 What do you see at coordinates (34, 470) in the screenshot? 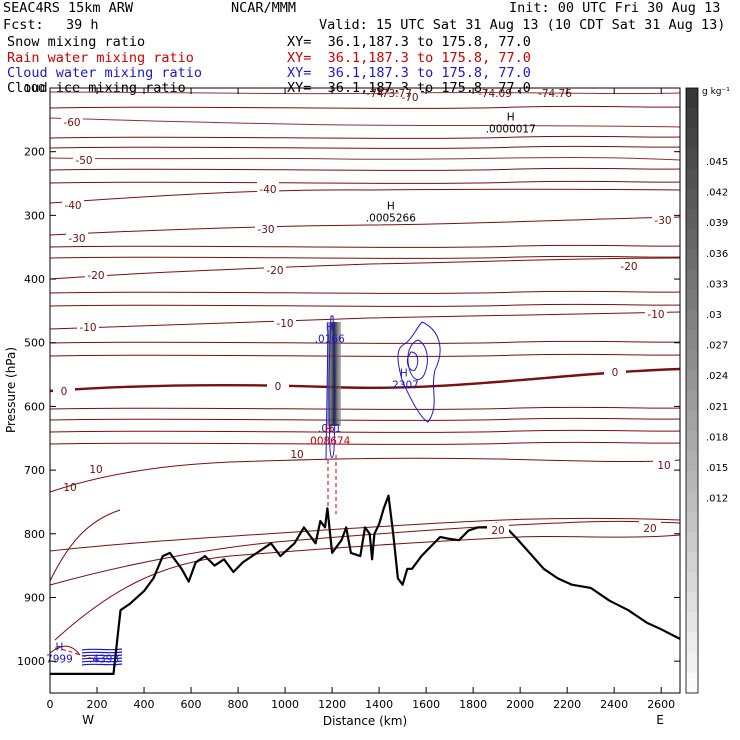
I see `y-tick-label-6: 700` at bounding box center [34, 470].